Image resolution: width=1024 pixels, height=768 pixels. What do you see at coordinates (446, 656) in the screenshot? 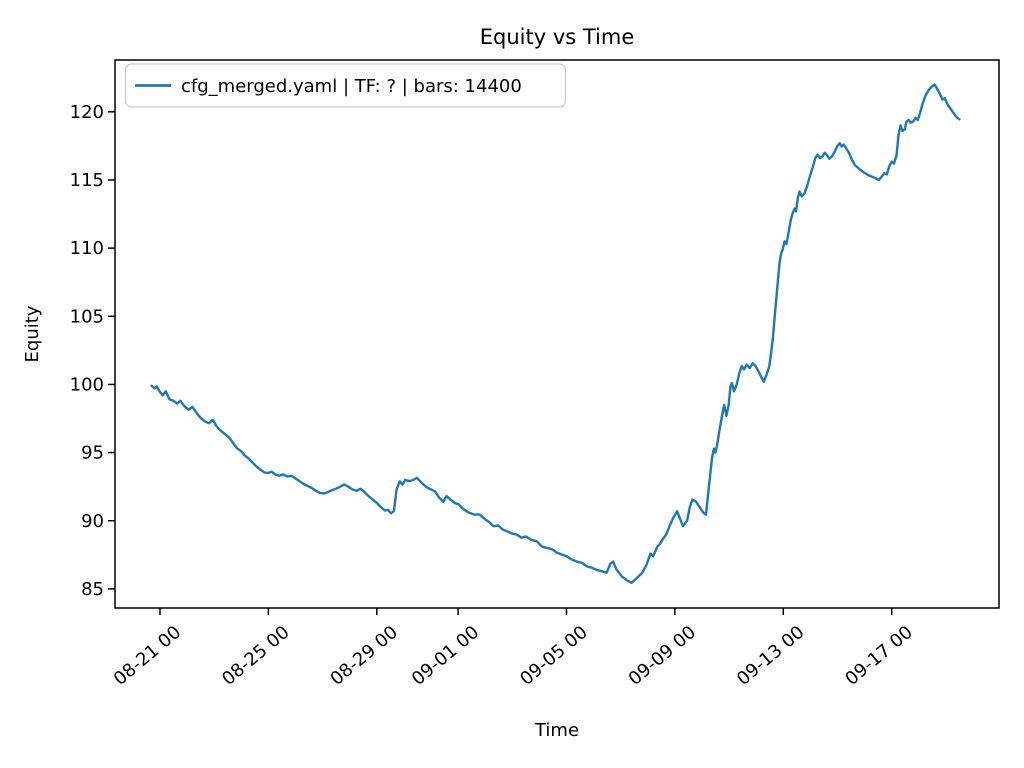
I see `x-tick-label: 09-01 00` at bounding box center [446, 656].